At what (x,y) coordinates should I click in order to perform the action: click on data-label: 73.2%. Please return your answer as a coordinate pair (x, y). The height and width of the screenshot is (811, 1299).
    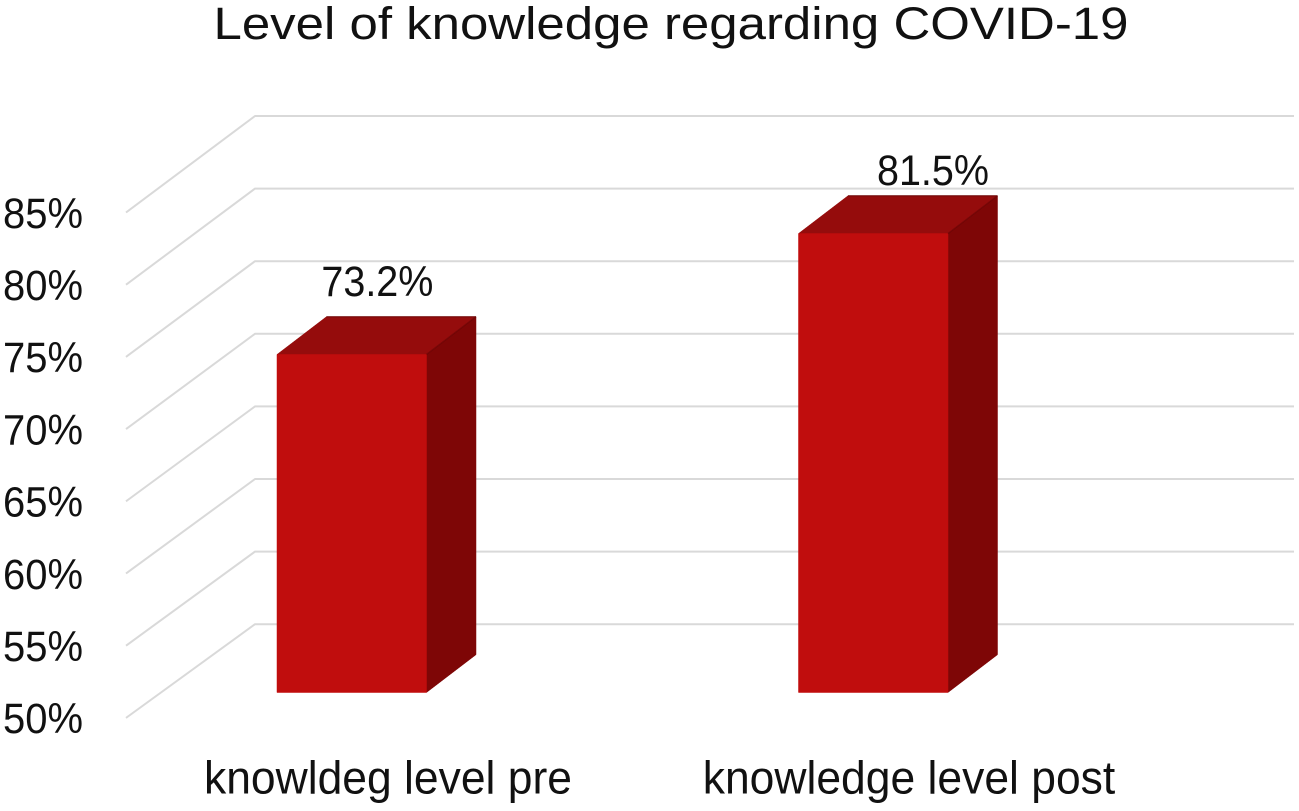
    Looking at the image, I should click on (377, 282).